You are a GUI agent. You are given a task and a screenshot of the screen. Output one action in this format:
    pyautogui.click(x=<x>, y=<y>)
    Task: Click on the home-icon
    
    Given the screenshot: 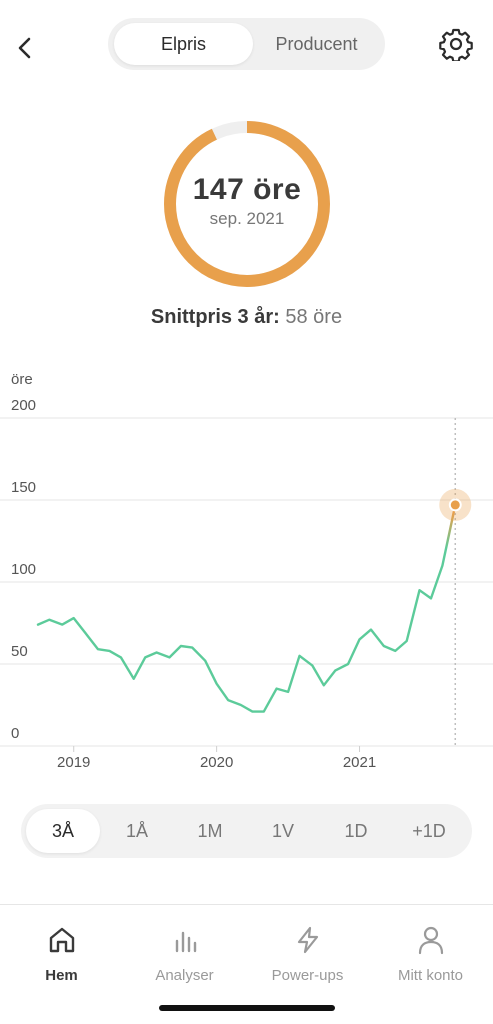 What is the action you would take?
    pyautogui.click(x=62, y=940)
    